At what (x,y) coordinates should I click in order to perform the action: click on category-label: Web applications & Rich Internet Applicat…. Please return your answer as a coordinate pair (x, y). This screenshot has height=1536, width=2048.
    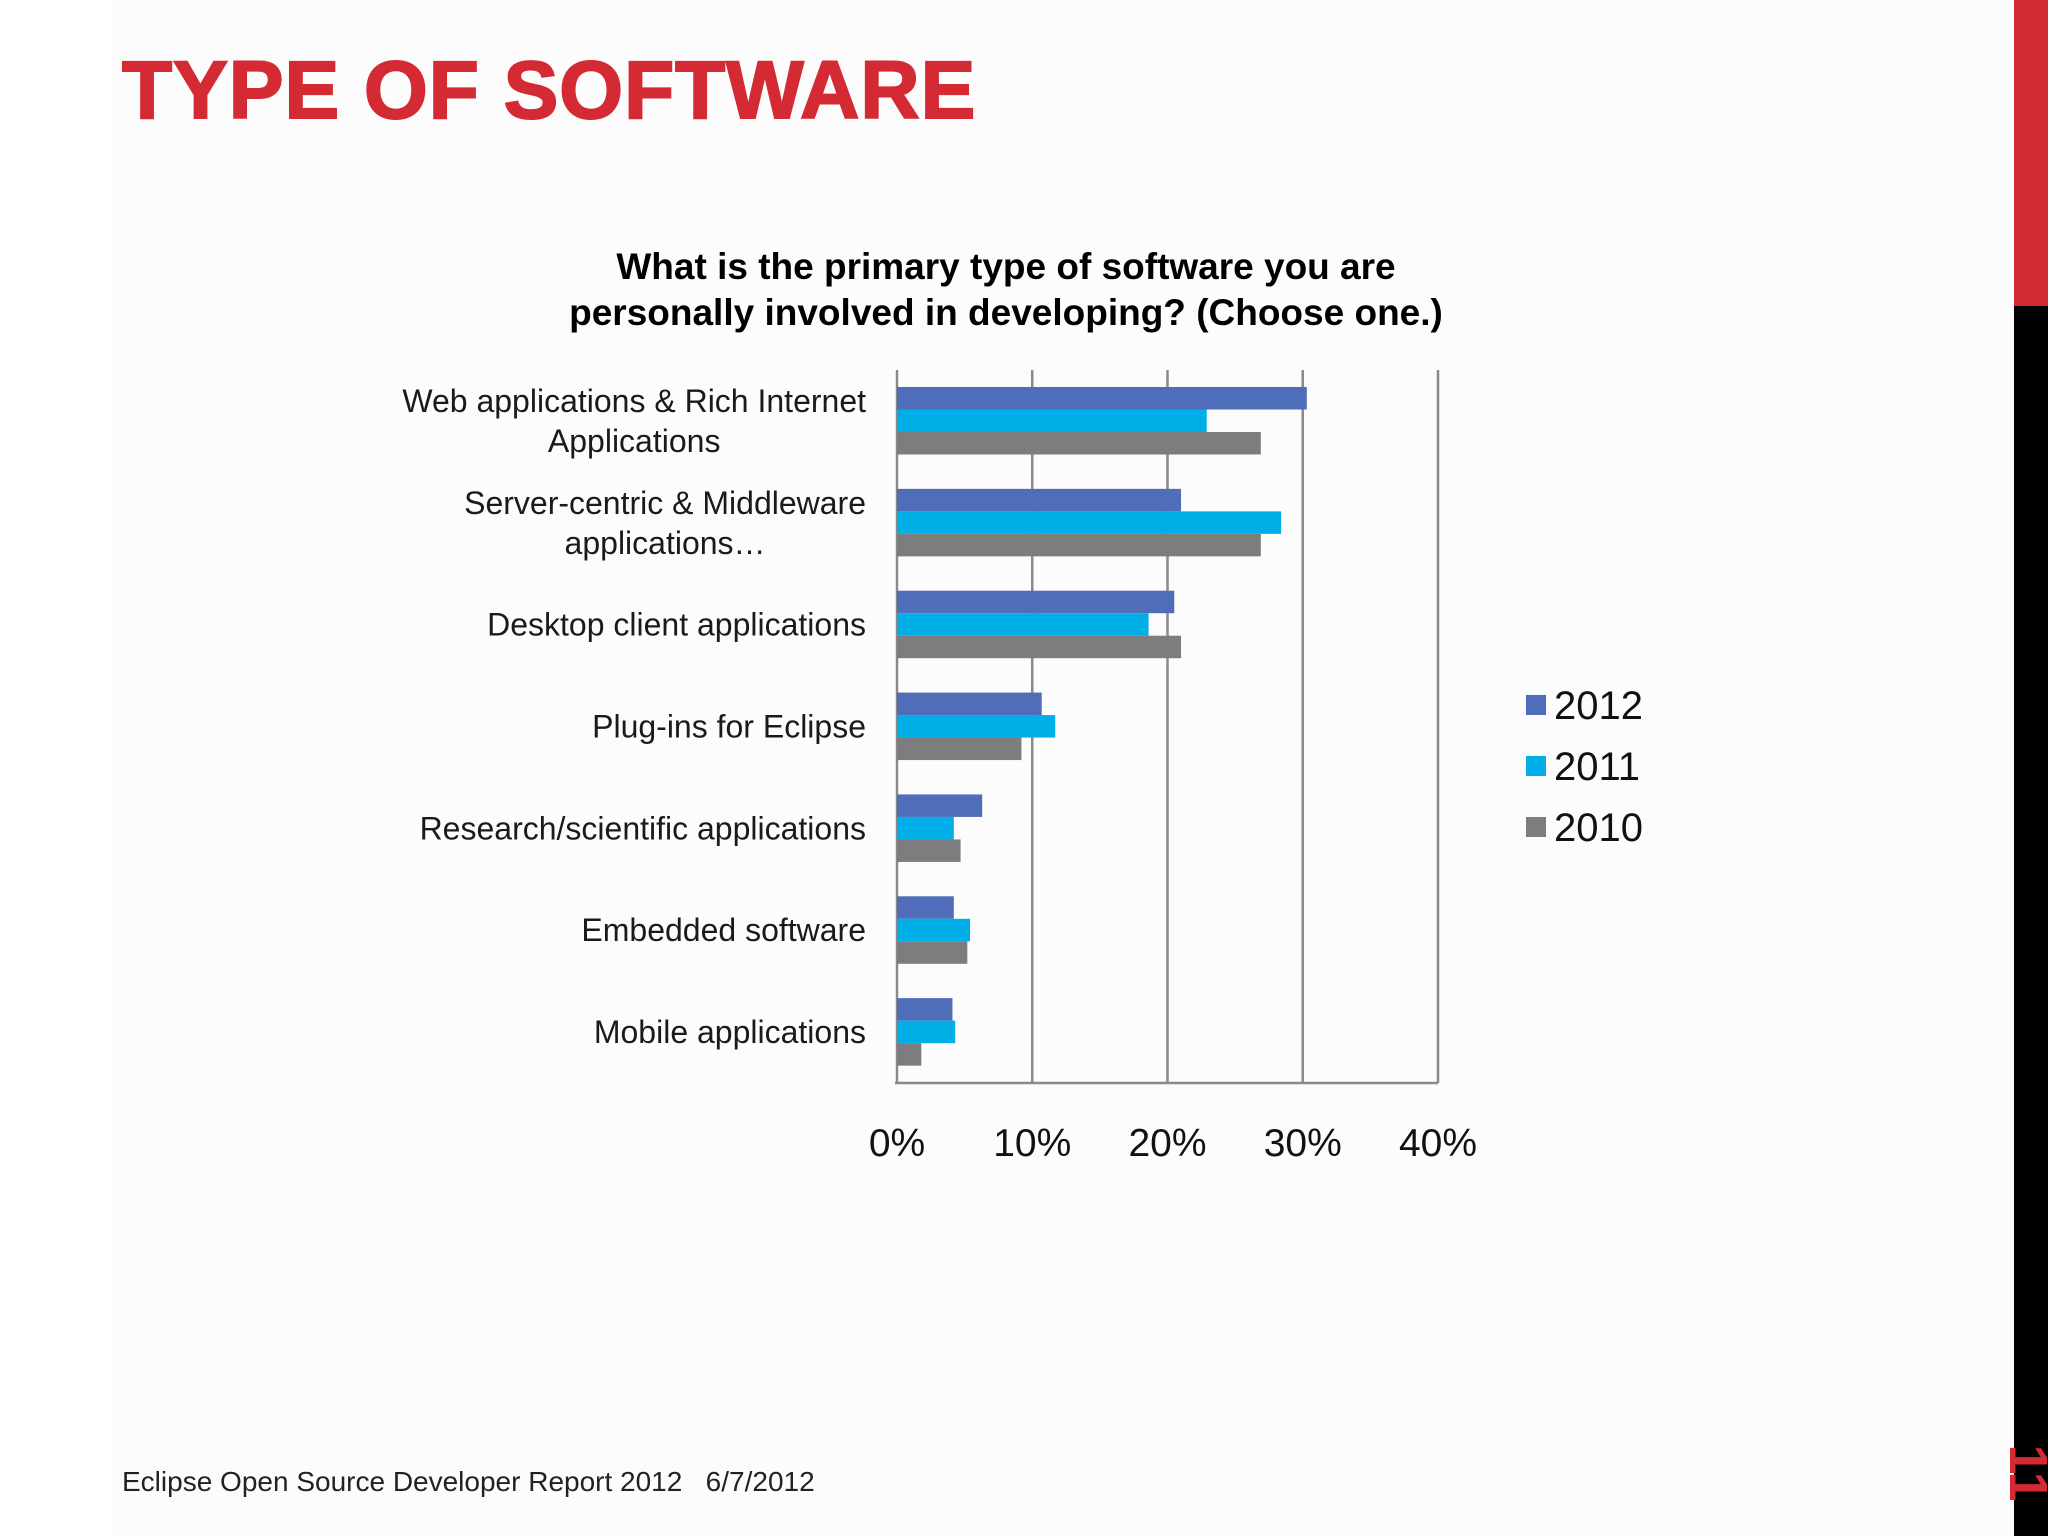
    Looking at the image, I should click on (634, 421).